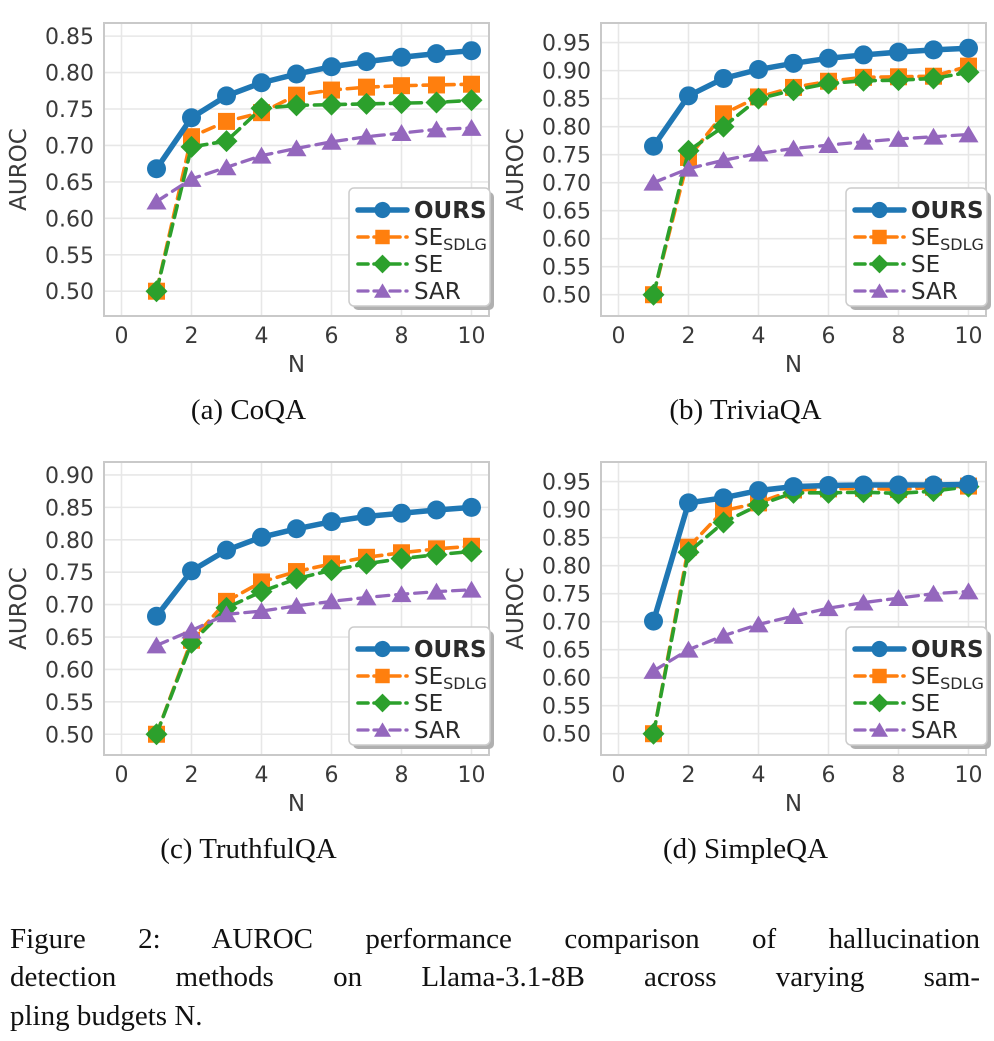 The image size is (994, 1041). What do you see at coordinates (811, 97) in the screenshot?
I see `series-line-ours` at bounding box center [811, 97].